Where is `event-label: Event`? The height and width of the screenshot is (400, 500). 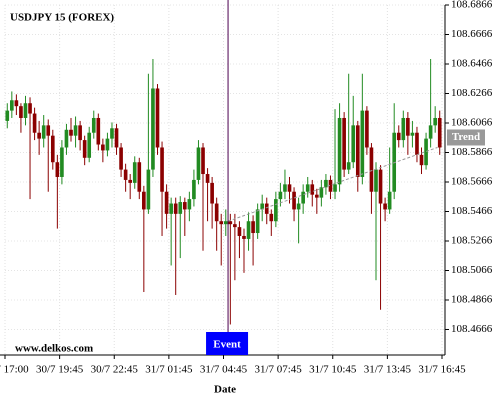 event-label: Event is located at coordinates (227, 345).